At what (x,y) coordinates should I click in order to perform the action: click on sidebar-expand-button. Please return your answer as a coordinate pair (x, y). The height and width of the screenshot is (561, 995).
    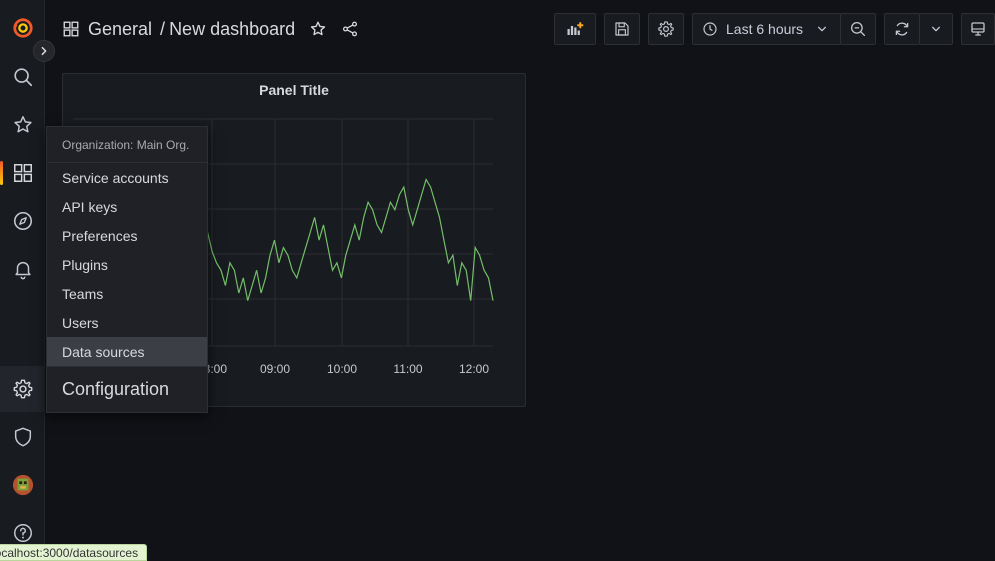
    Looking at the image, I should click on (44, 51).